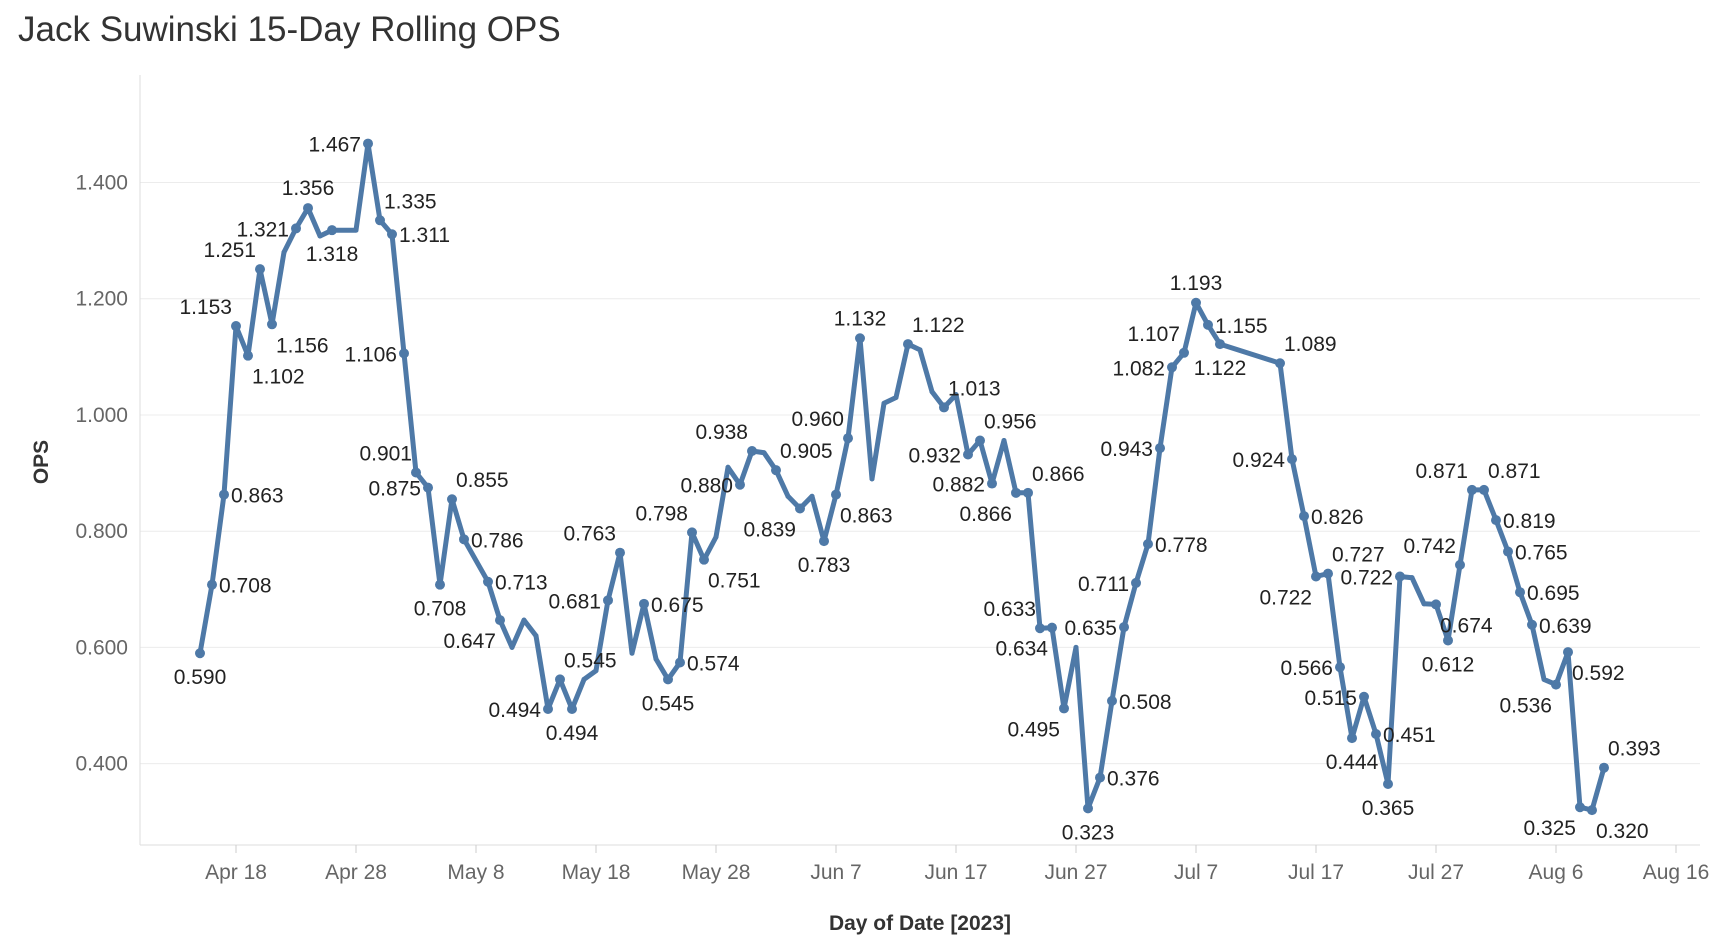 This screenshot has height=950, width=1716. Describe the element at coordinates (860, 318) in the screenshot. I see `data-label: 1.132` at that location.